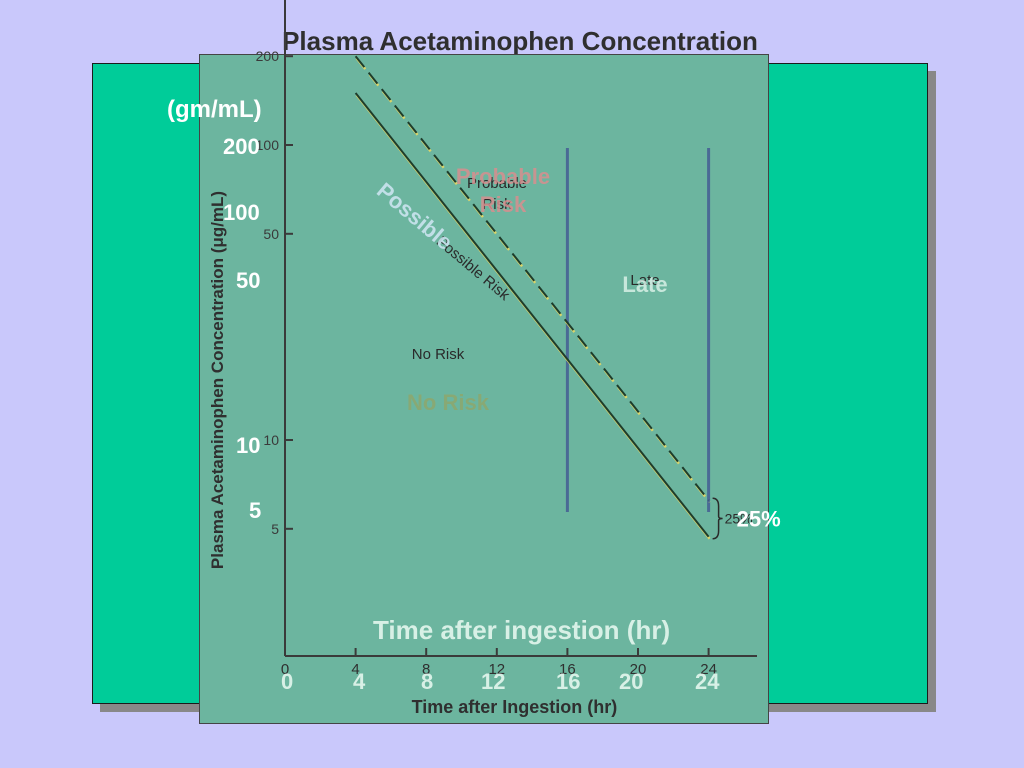 The image size is (1024, 768). I want to click on x-tick-label-20: 20, so click(638, 669).